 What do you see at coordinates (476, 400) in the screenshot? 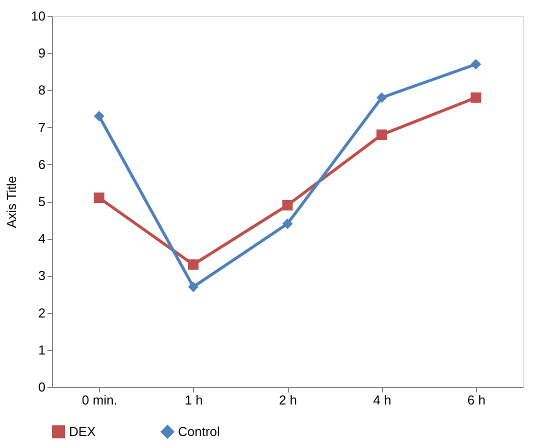
I see `x-tick-label: 6 h` at bounding box center [476, 400].